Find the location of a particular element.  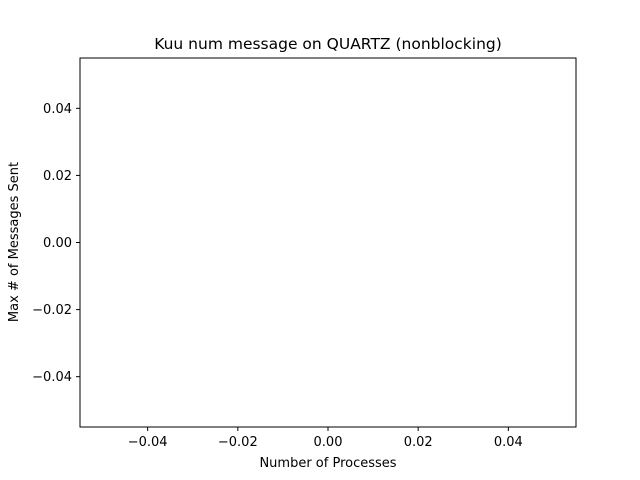

y-tick-label: −0.04 is located at coordinates (52, 377).